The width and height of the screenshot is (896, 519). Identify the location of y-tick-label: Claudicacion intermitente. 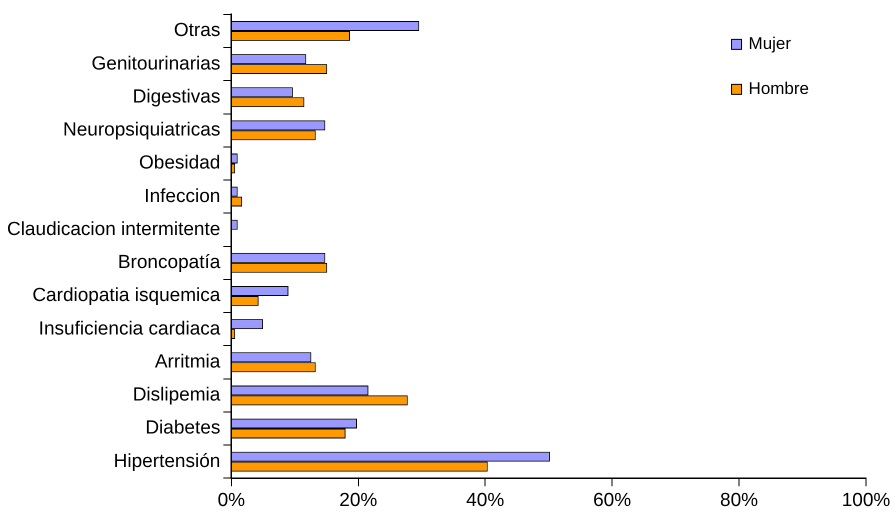
(113, 229).